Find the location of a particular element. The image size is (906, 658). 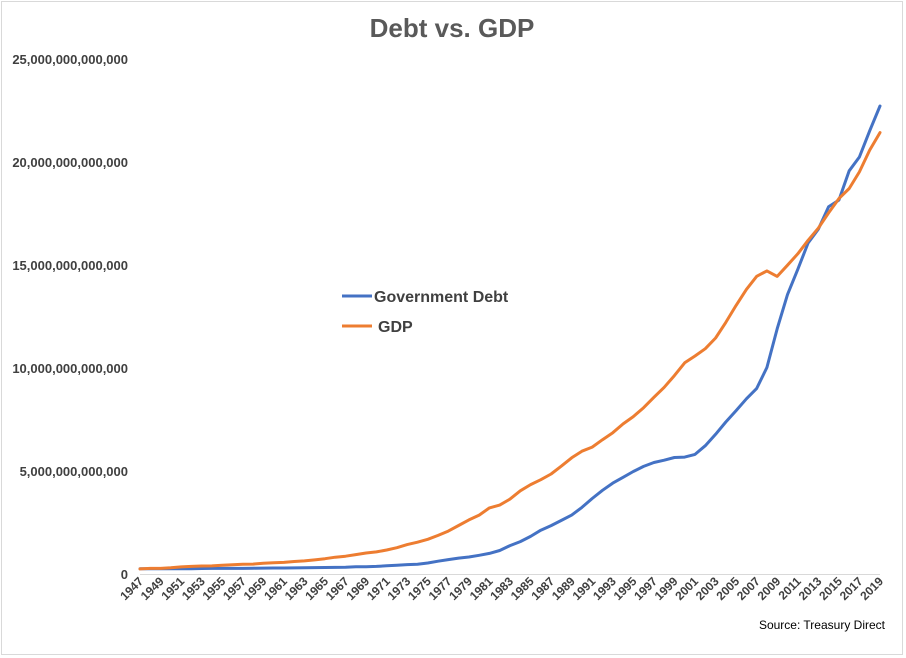

legend-label-gdp: GDP is located at coordinates (395, 327).